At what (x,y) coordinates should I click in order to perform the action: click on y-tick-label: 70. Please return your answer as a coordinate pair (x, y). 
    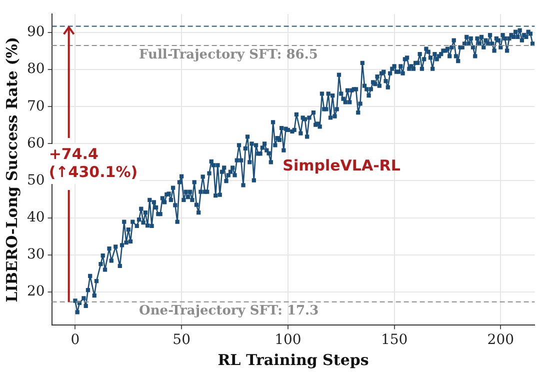
    Looking at the image, I should click on (35, 106).